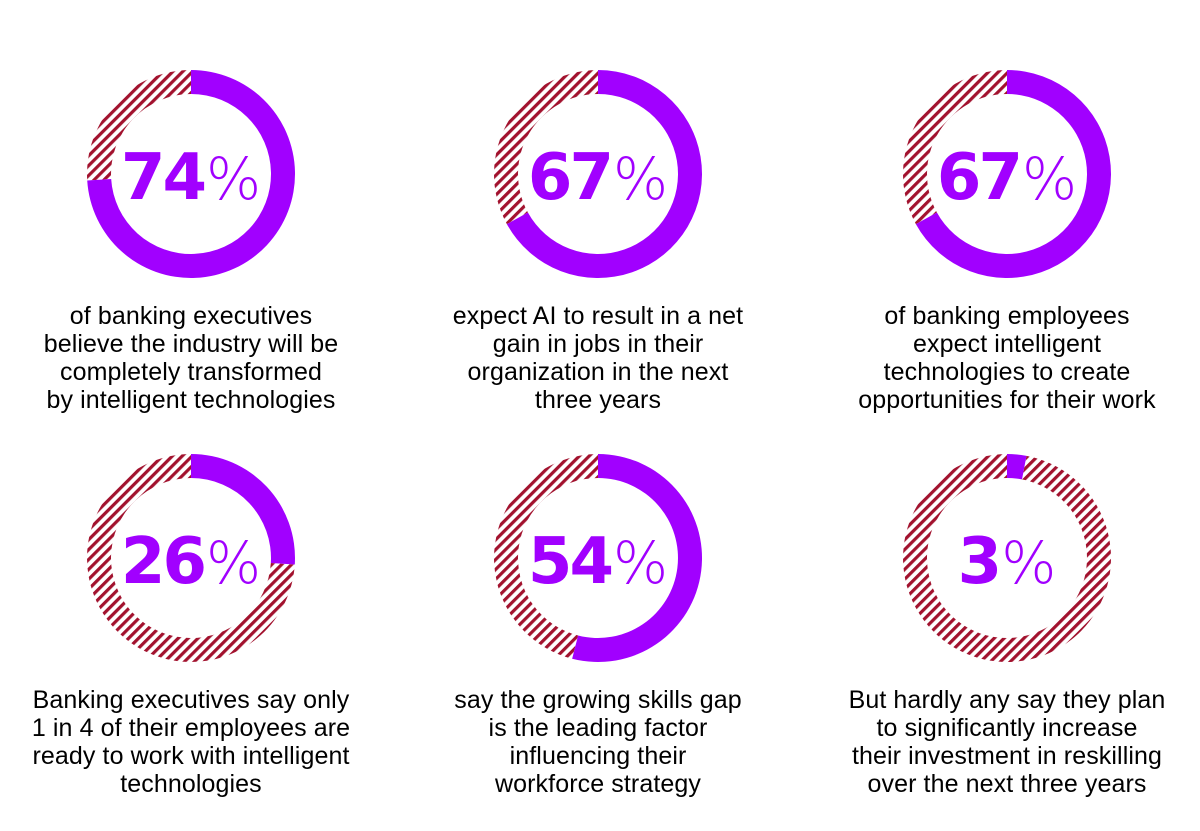 This screenshot has width=1200, height=831. I want to click on caption-line: three years, so click(598, 400).